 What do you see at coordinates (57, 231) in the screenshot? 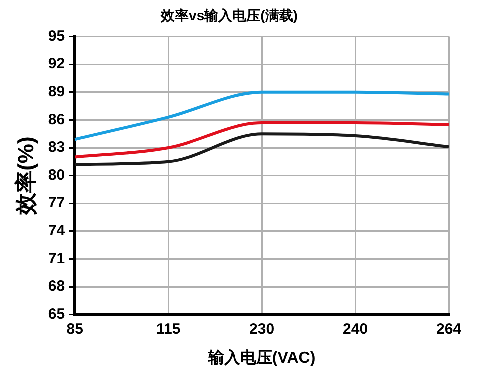
I see `y-tick-label: 74` at bounding box center [57, 231].